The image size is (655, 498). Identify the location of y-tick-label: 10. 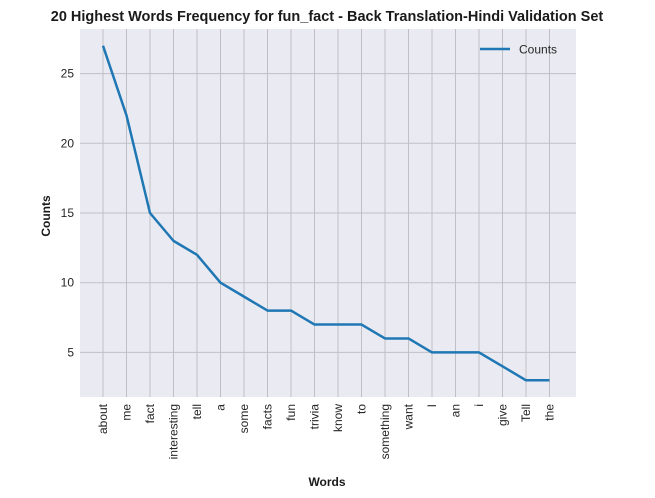
(68, 283).